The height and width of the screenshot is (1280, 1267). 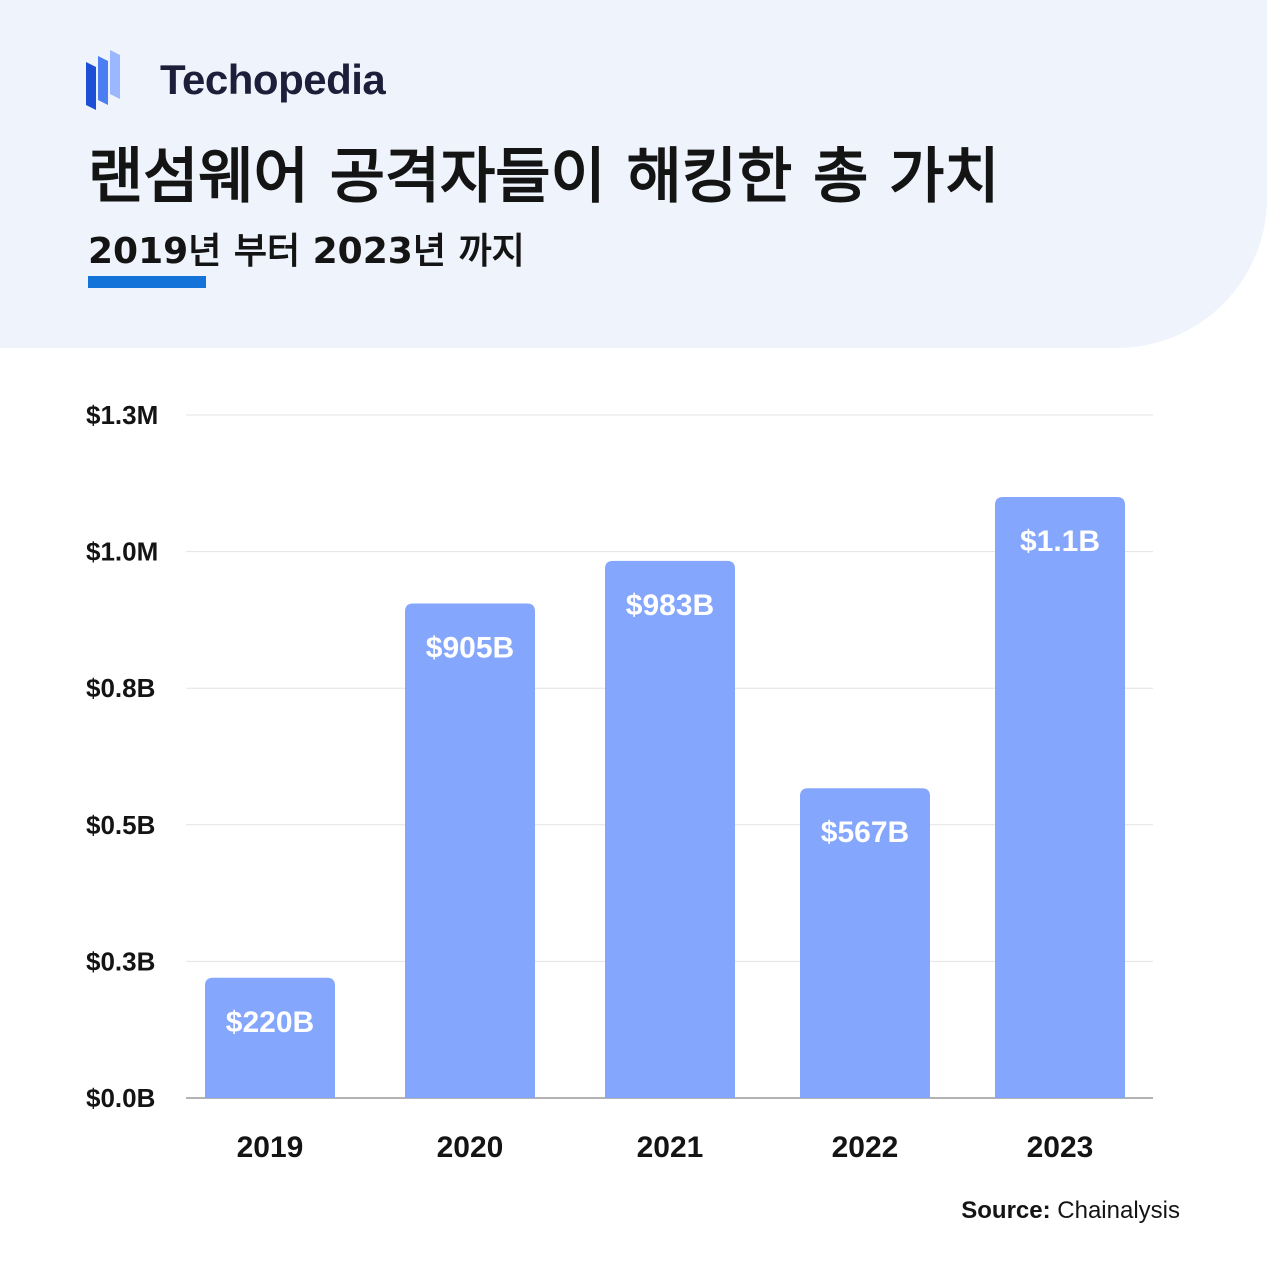 What do you see at coordinates (120, 688) in the screenshot?
I see `y-tick-label: $0.8B` at bounding box center [120, 688].